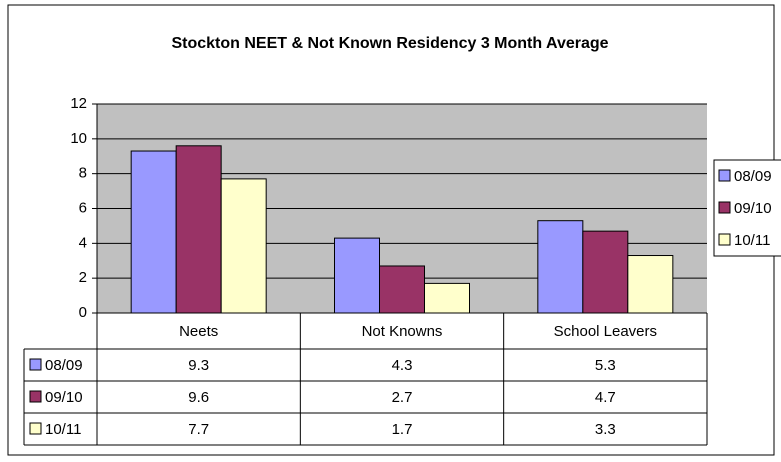  Describe the element at coordinates (198, 429) in the screenshot. I see `table-value: 7.7` at that location.